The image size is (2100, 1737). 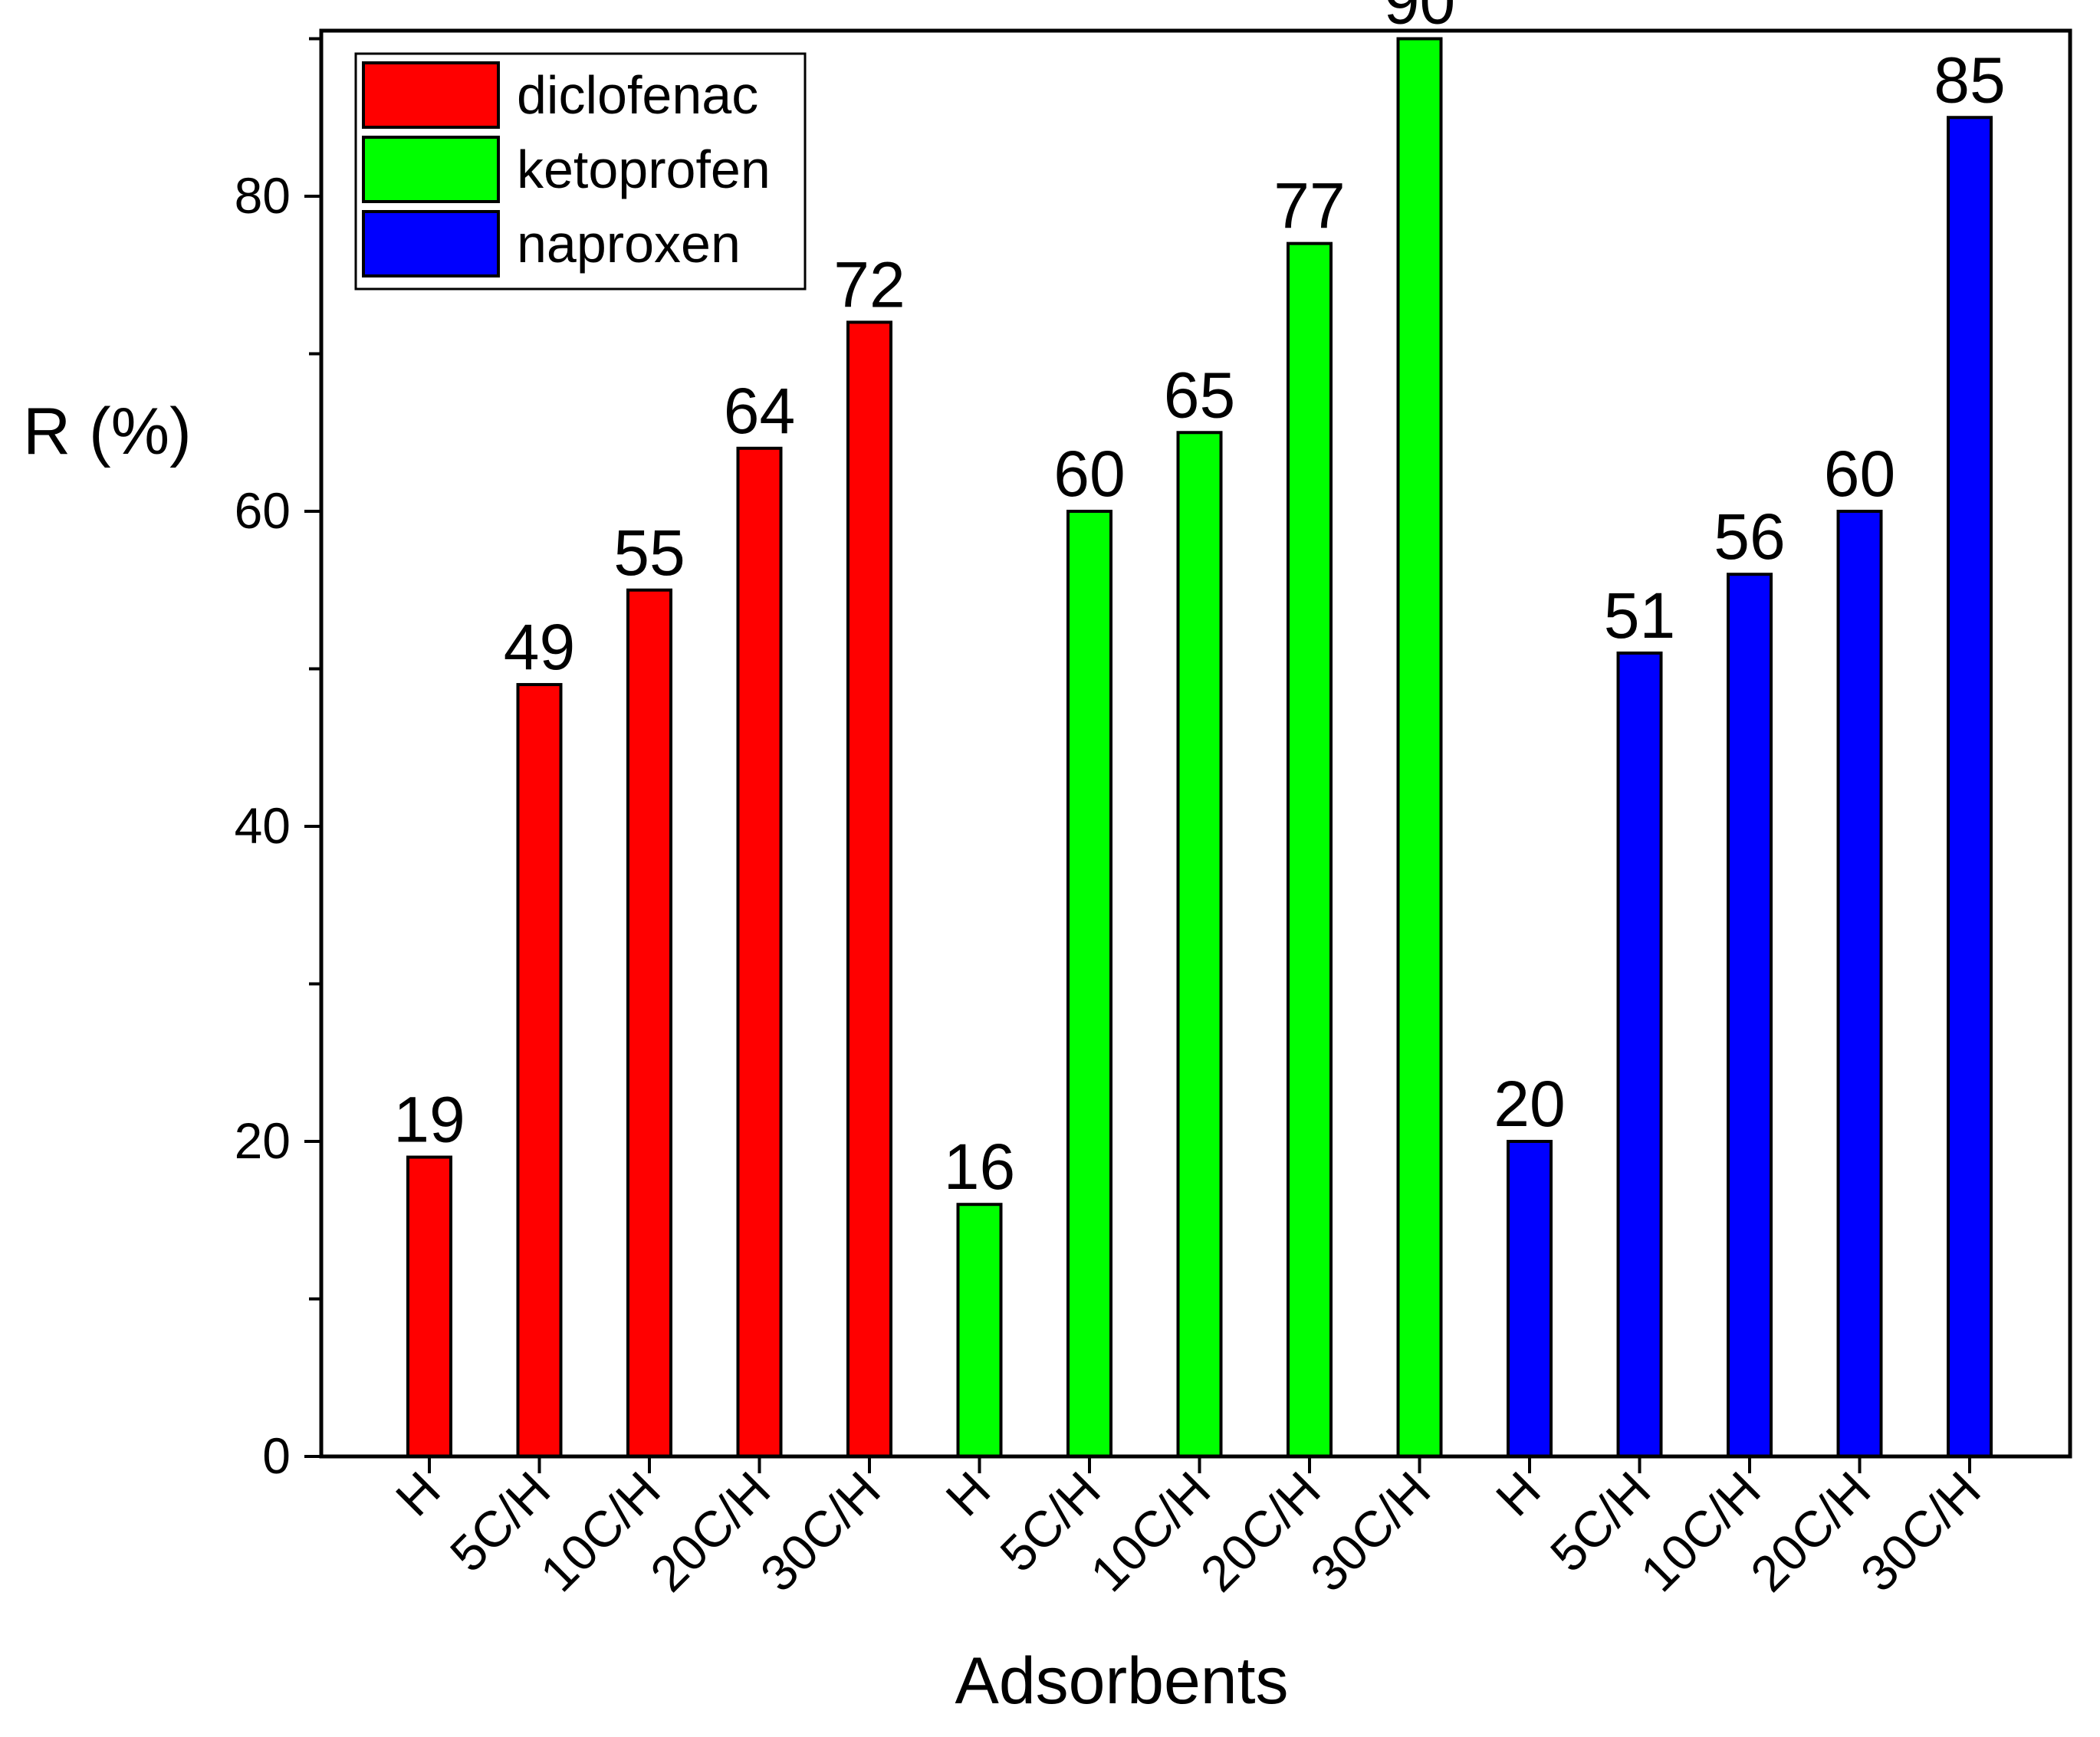 I want to click on bar-diclofenac-10c-h, so click(x=649, y=1023).